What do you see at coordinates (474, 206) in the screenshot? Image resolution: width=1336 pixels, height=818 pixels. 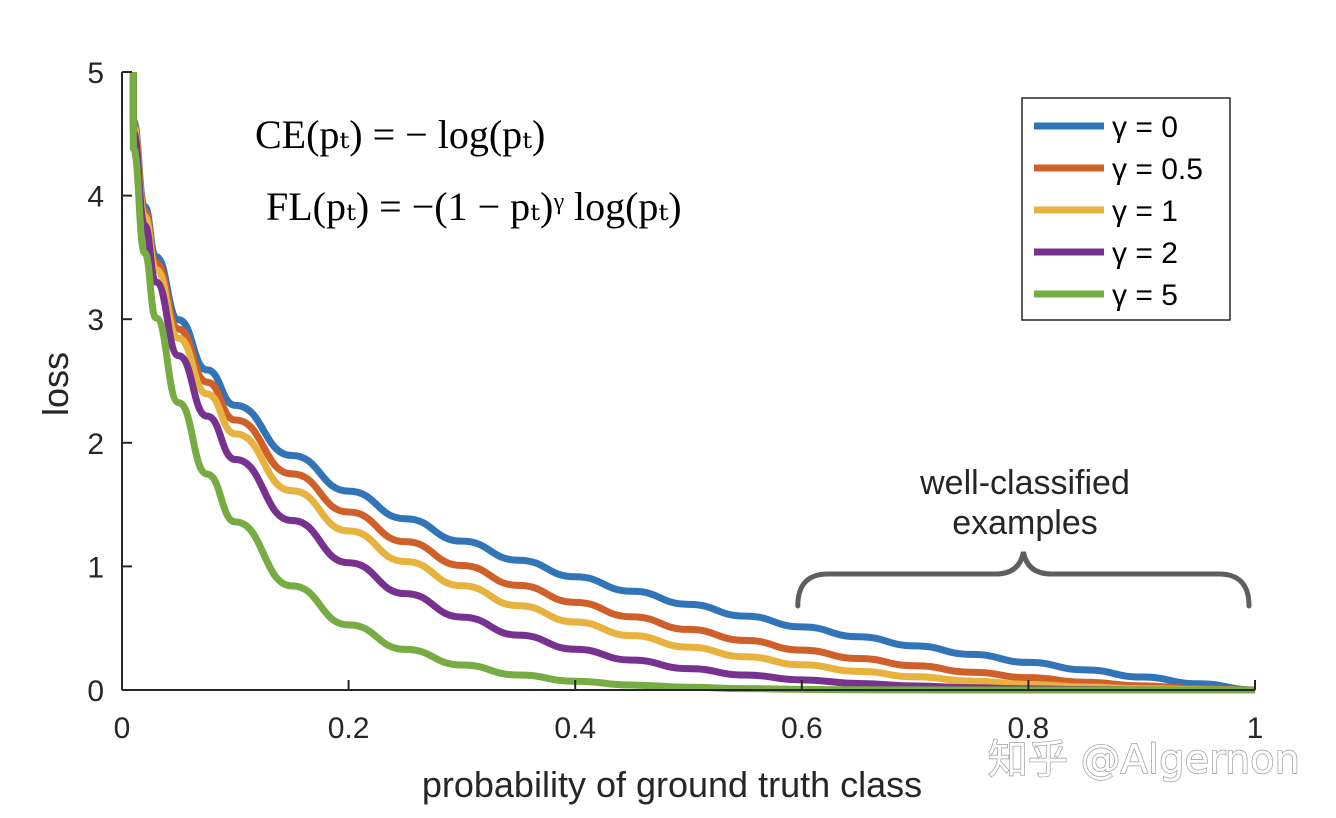 I see `fl-formula: FL(pₜ) = −(1 − pₜ)ᵞ log(pₜ)` at bounding box center [474, 206].